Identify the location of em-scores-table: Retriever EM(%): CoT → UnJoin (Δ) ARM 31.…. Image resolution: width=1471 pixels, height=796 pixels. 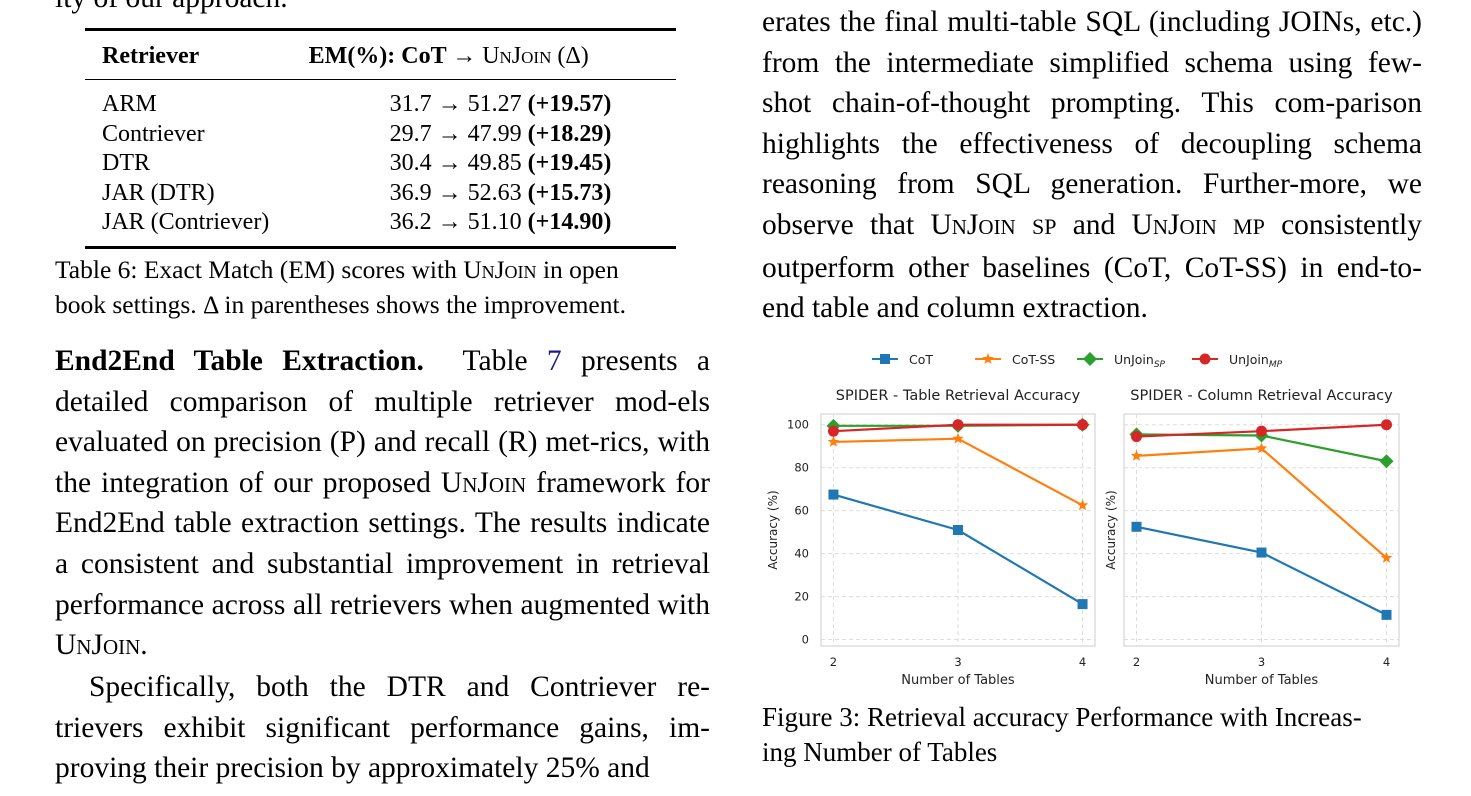
(380, 137).